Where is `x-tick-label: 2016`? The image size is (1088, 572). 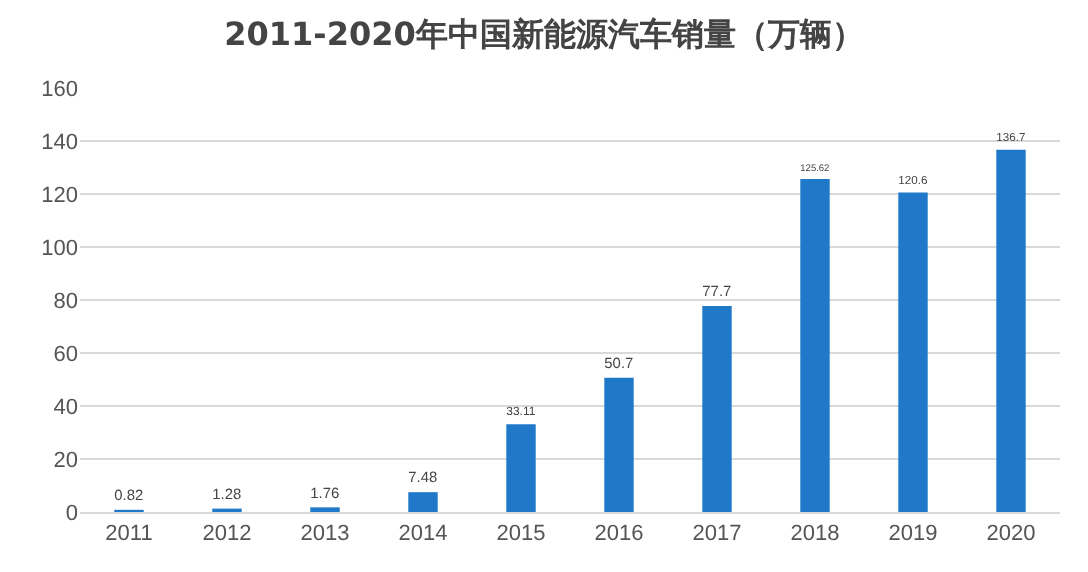 x-tick-label: 2016 is located at coordinates (619, 534).